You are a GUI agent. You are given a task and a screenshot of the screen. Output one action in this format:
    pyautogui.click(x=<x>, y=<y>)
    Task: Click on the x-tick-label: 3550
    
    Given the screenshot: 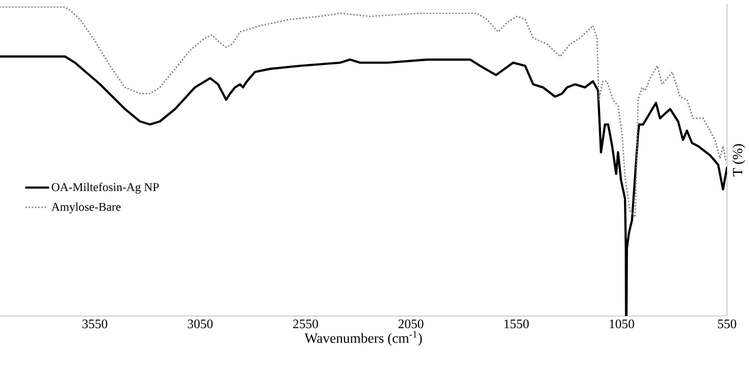 What is the action you would take?
    pyautogui.click(x=95, y=324)
    